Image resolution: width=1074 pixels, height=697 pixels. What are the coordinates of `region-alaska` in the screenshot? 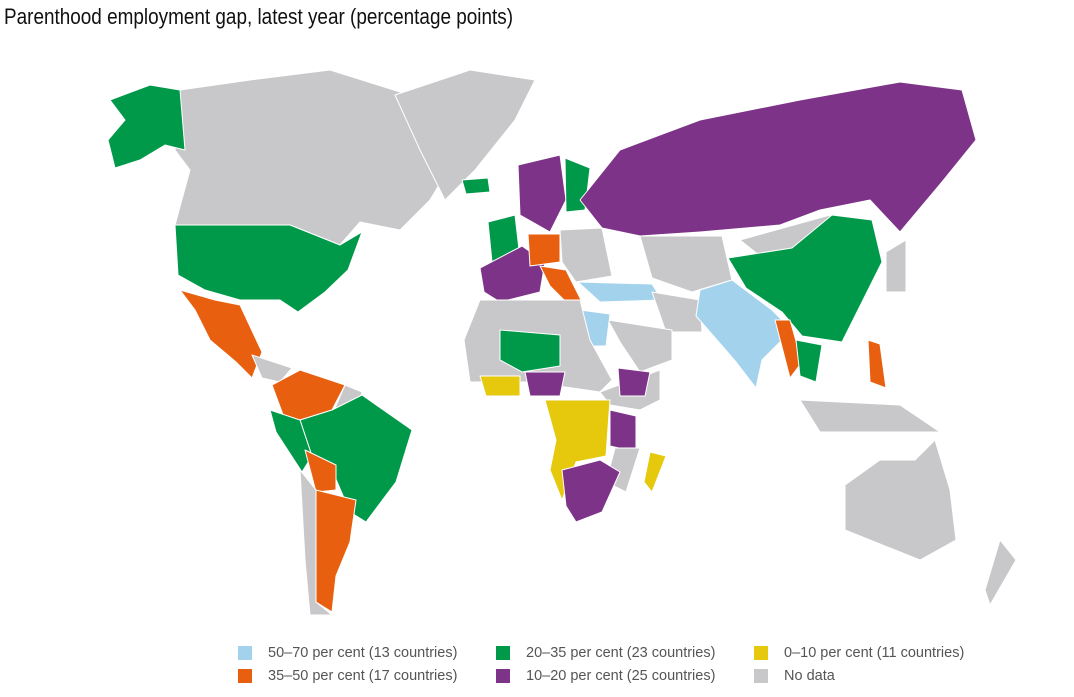 It's located at (146, 126).